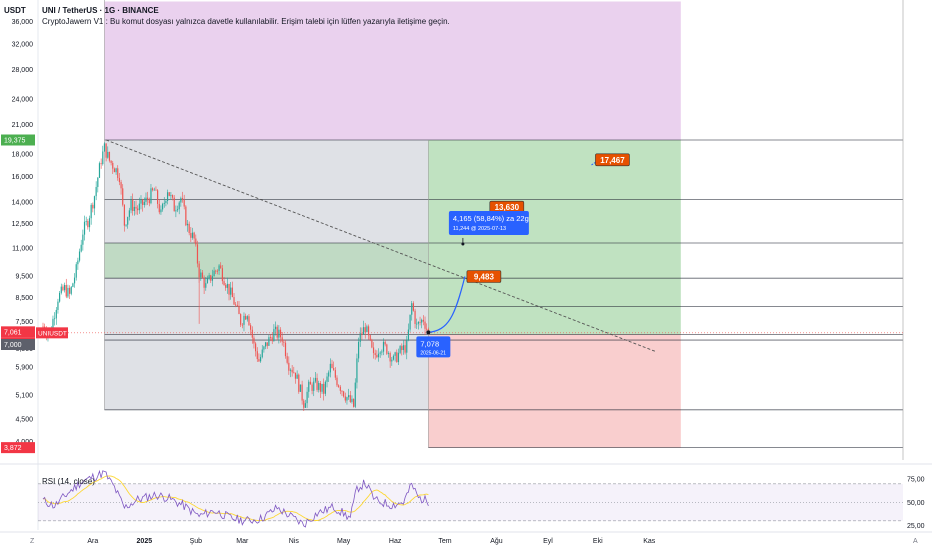 Image resolution: width=932 pixels, height=555 pixels. Describe the element at coordinates (24, 368) in the screenshot. I see `price-tick: 5,900` at that location.